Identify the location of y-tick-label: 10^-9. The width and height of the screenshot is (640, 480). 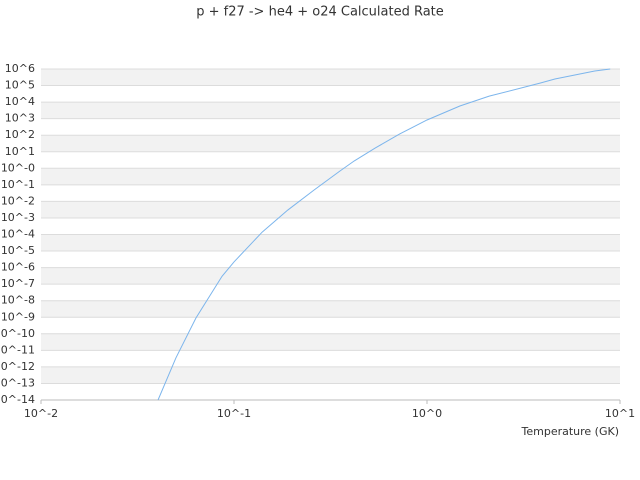
(18, 316).